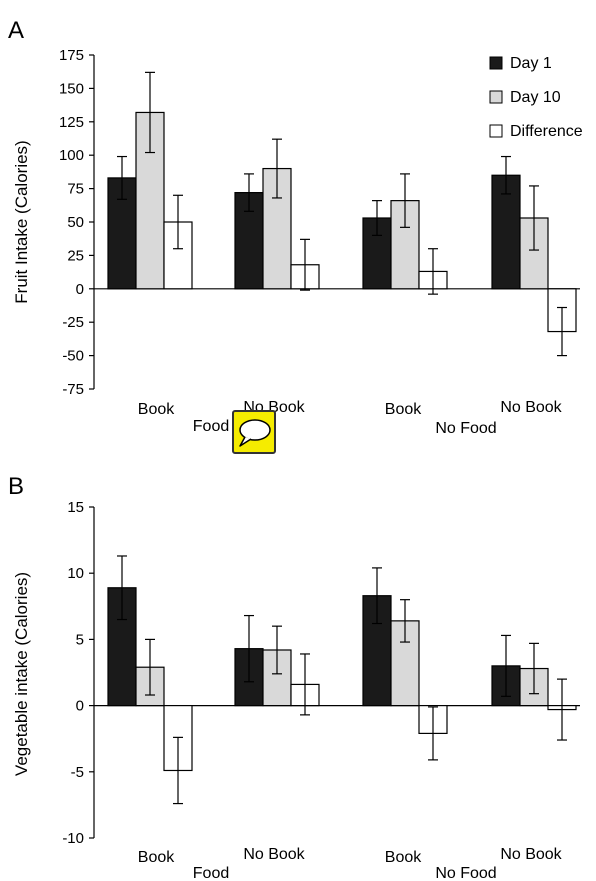  I want to click on legend: Day 1 Day 10 Difference, so click(536, 97).